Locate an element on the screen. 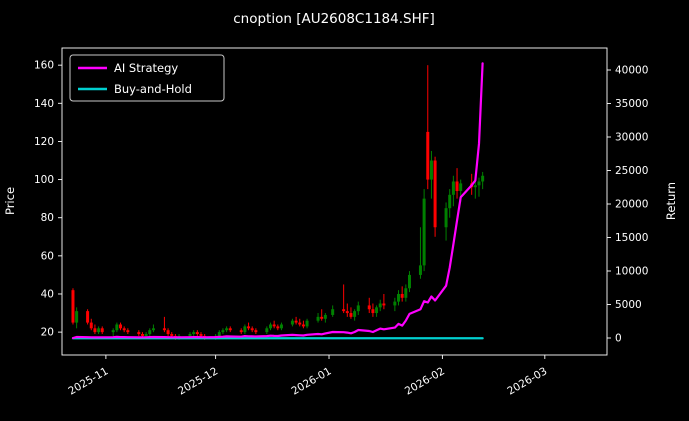  y-right-tick-label: 20000 is located at coordinates (631, 205).